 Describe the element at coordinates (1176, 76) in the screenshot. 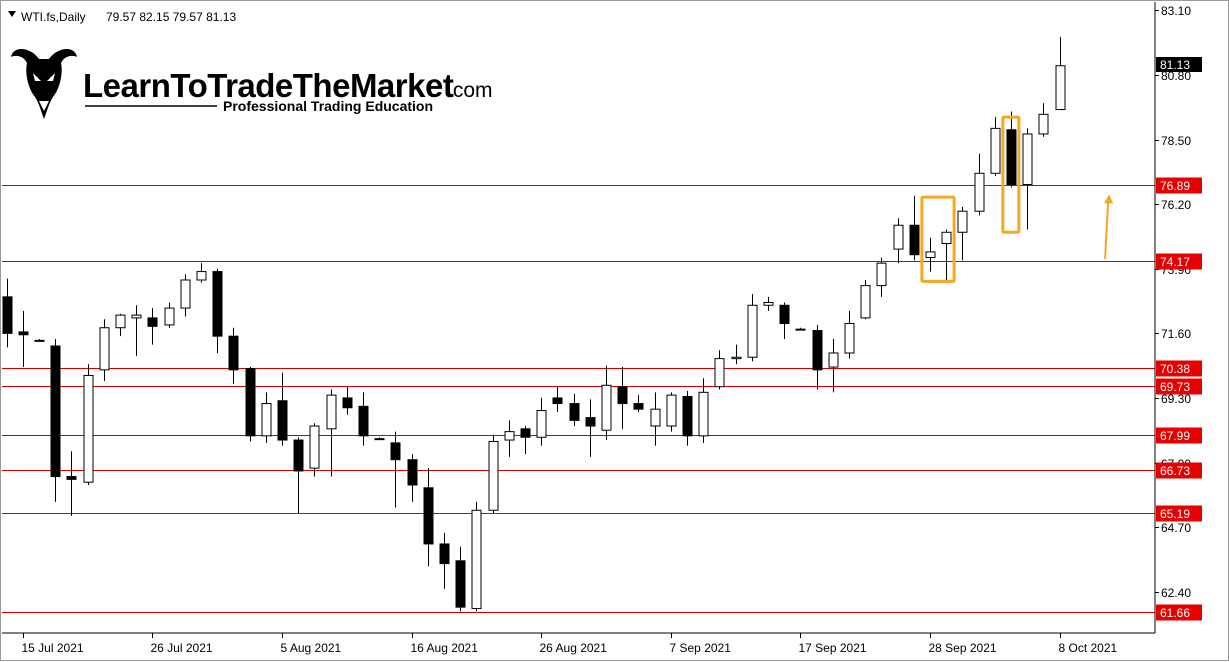

I see `price-tick-label: 80.80` at that location.